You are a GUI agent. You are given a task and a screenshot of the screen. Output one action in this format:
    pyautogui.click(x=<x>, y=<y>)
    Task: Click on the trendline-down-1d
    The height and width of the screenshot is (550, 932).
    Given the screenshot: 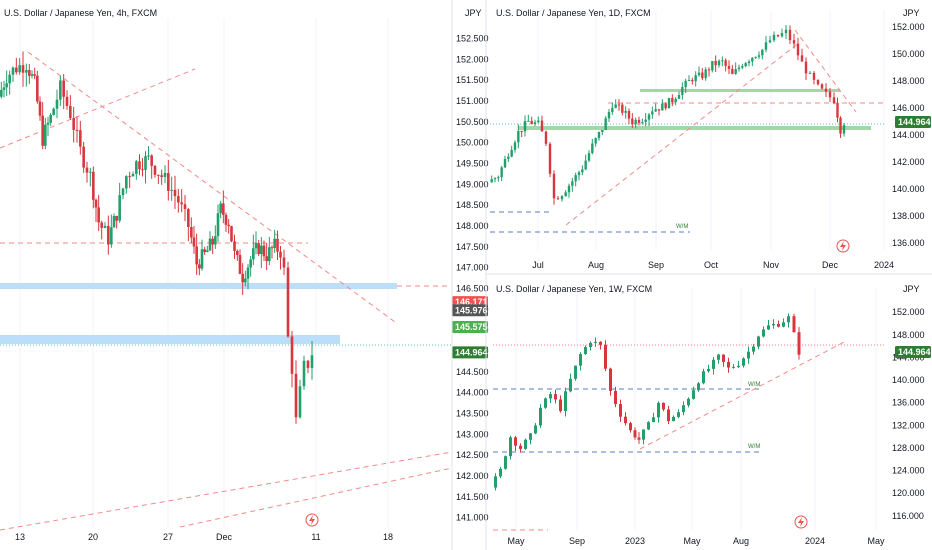 What is the action you would take?
    pyautogui.click(x=825, y=71)
    